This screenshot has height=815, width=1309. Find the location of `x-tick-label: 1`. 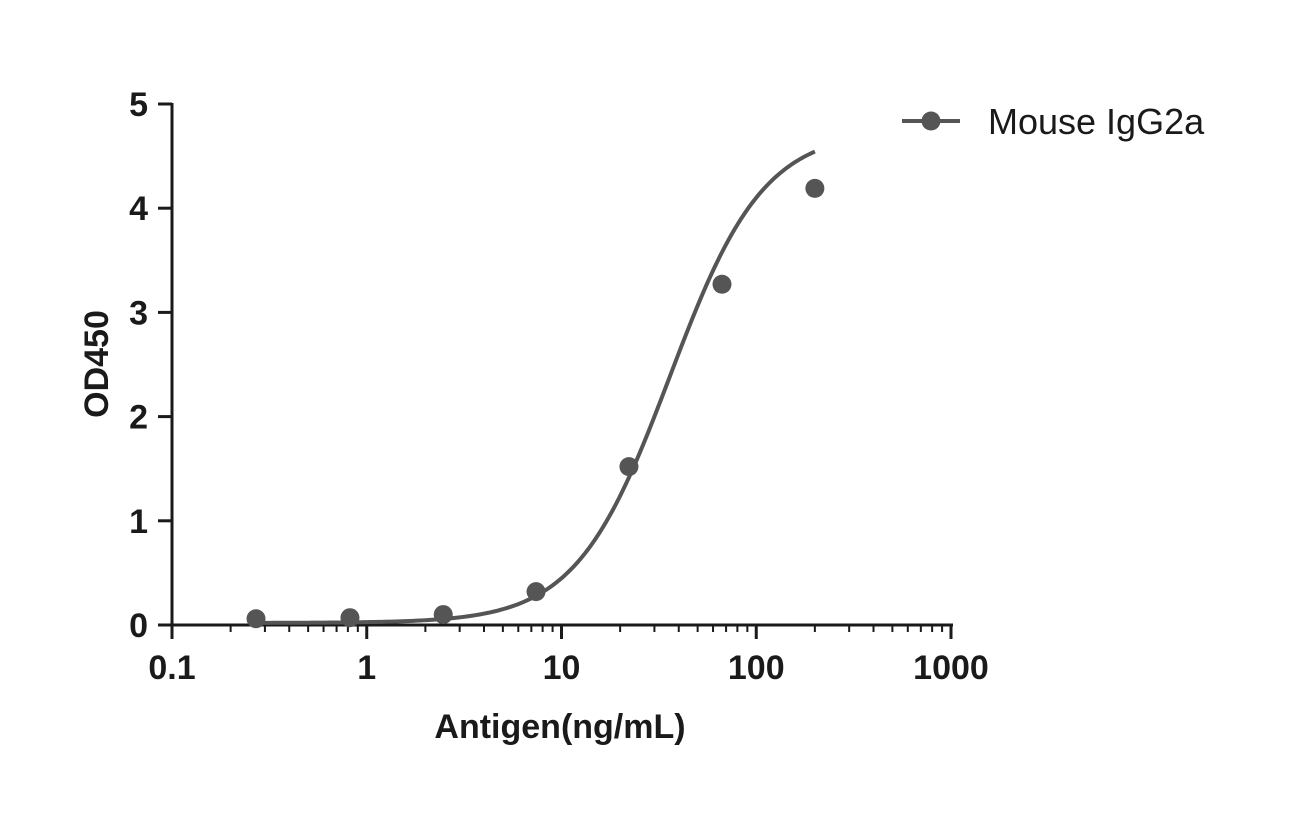

x-tick-label: 1 is located at coordinates (366, 668).